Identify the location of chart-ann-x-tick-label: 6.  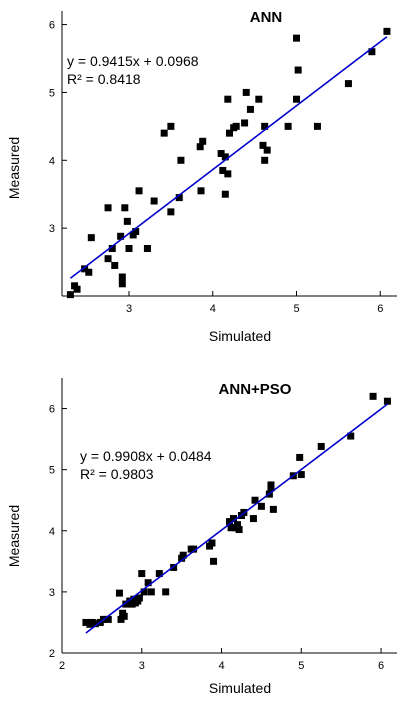
(380, 309).